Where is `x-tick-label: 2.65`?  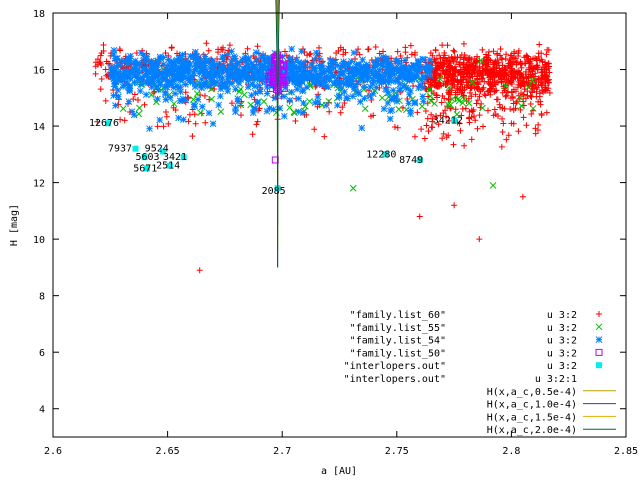
x-tick-label: 2.65 is located at coordinates (168, 451).